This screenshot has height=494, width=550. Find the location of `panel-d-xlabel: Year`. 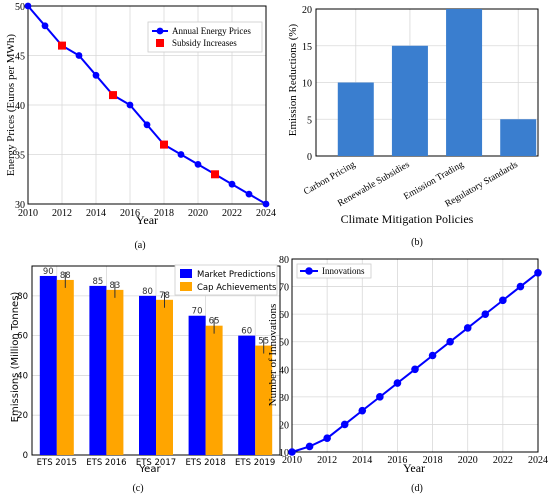

panel-d-xlabel: Year is located at coordinates (414, 468).